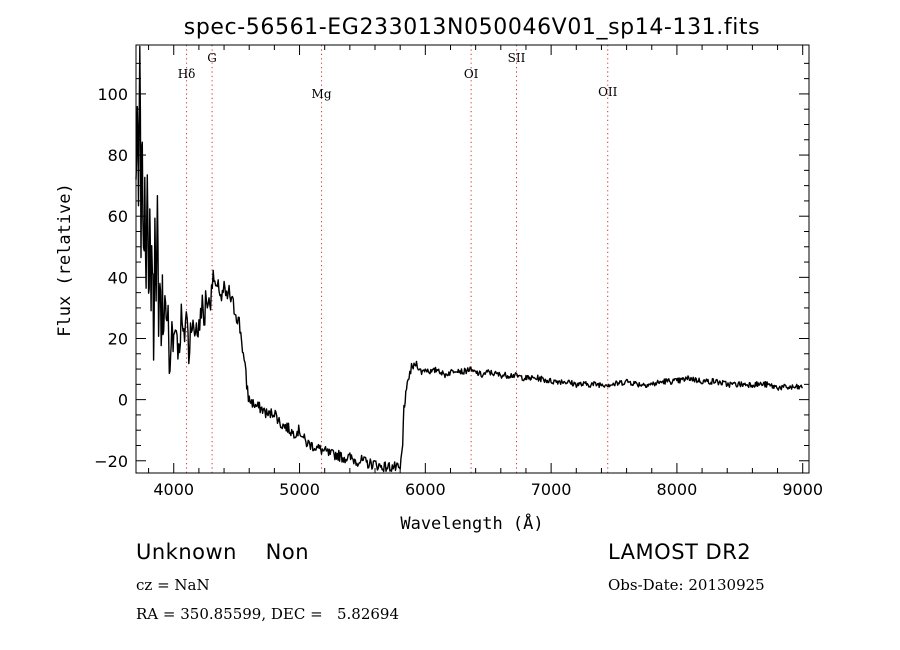  What do you see at coordinates (118, 155) in the screenshot?
I see `y-tick-label: 80` at bounding box center [118, 155].